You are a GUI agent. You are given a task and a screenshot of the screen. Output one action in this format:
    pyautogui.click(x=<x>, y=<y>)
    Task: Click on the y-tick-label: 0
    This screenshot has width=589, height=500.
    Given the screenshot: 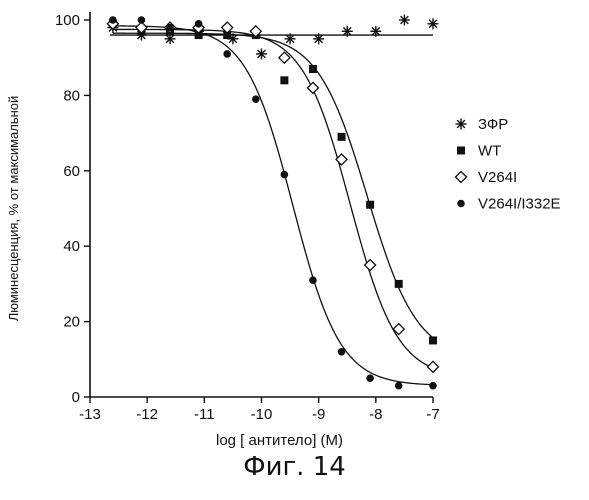 What is the action you would take?
    pyautogui.click(x=76, y=397)
    